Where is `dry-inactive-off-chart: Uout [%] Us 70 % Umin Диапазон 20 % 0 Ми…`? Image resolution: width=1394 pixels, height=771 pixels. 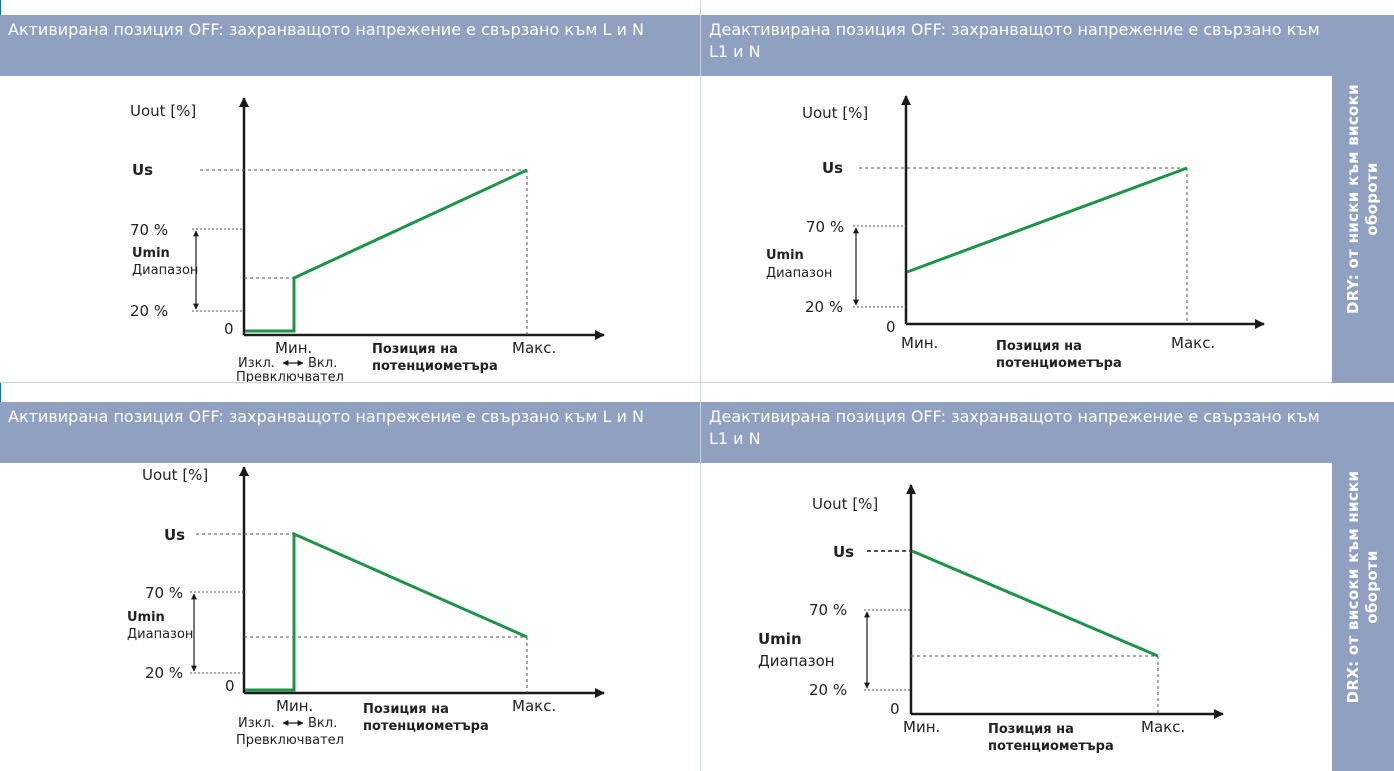
dry-inactive-off-chart: Uout [%] Us 70 % Umin Диапазон 20 % 0 Ми… is located at coordinates (1015, 233).